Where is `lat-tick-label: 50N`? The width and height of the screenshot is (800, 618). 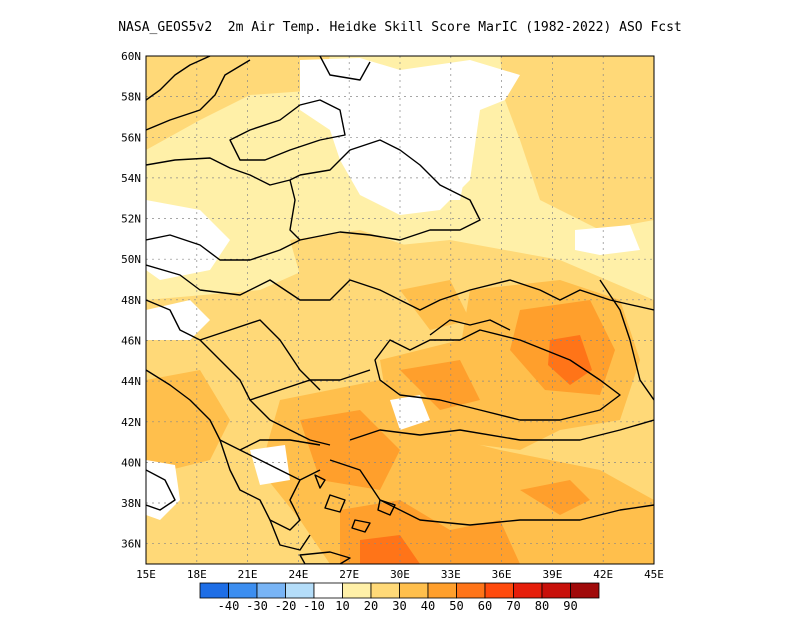 lat-tick-label: 50N is located at coordinates (131, 259).